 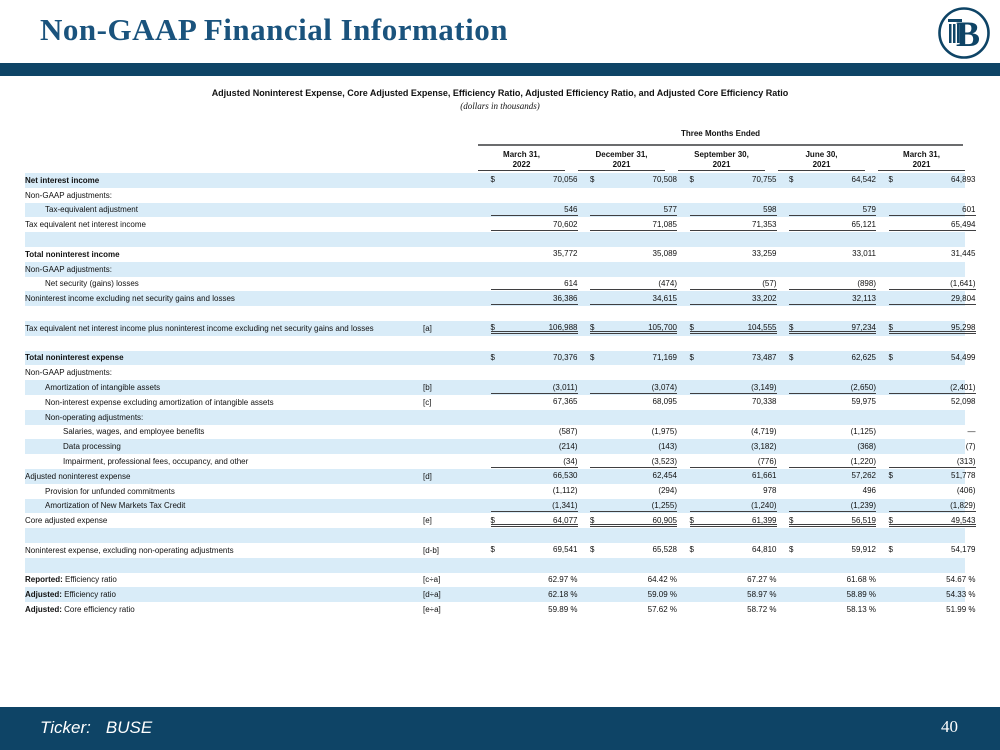 I want to click on table-row: Data processing (214) (143) (3,182) (368) (7), so click(x=500, y=447).